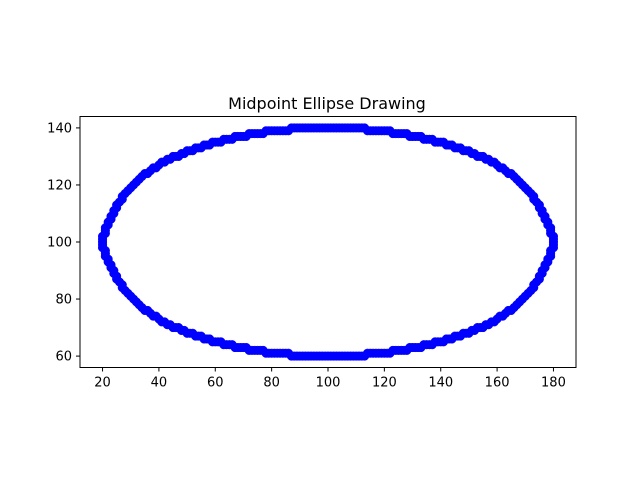 This screenshot has width=640, height=480. I want to click on chart-title: Midpoint Ellipse Drawing, so click(327, 103).